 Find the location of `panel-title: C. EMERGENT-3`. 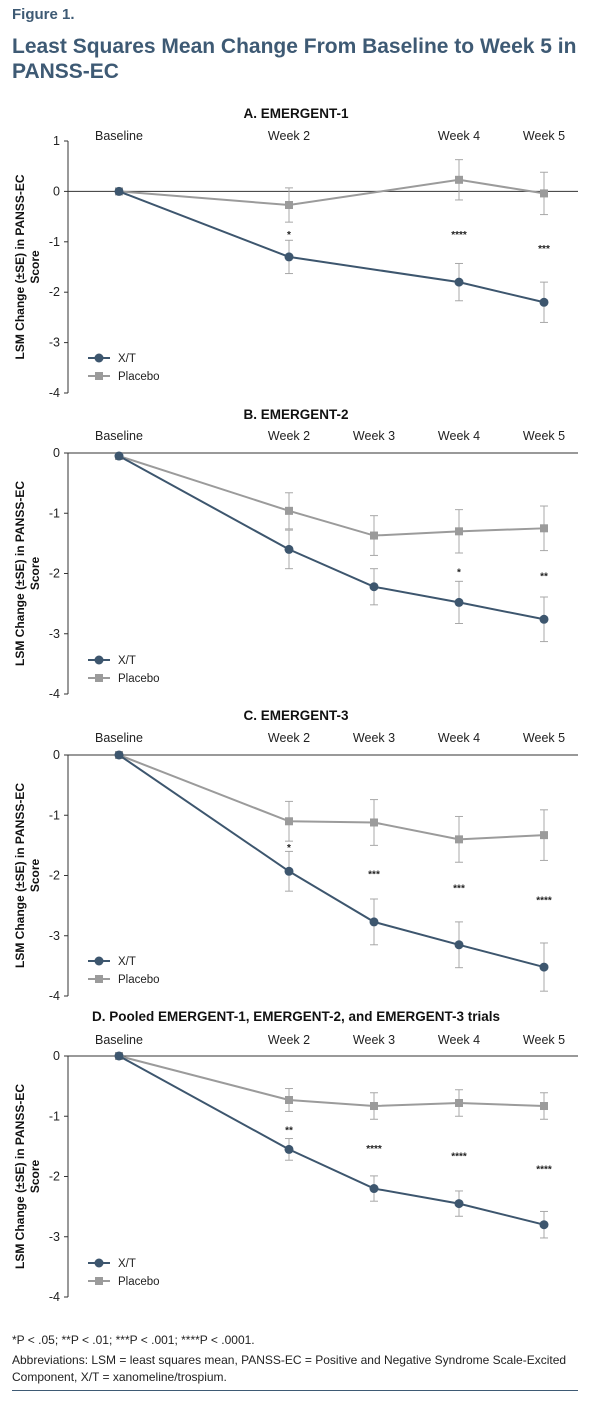

panel-title: C. EMERGENT-3 is located at coordinates (296, 715).